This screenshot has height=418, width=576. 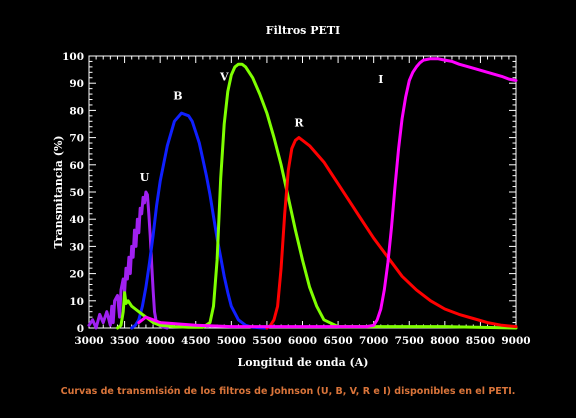 What do you see at coordinates (195, 341) in the screenshot?
I see `x-tick-label: 4500` at bounding box center [195, 341].